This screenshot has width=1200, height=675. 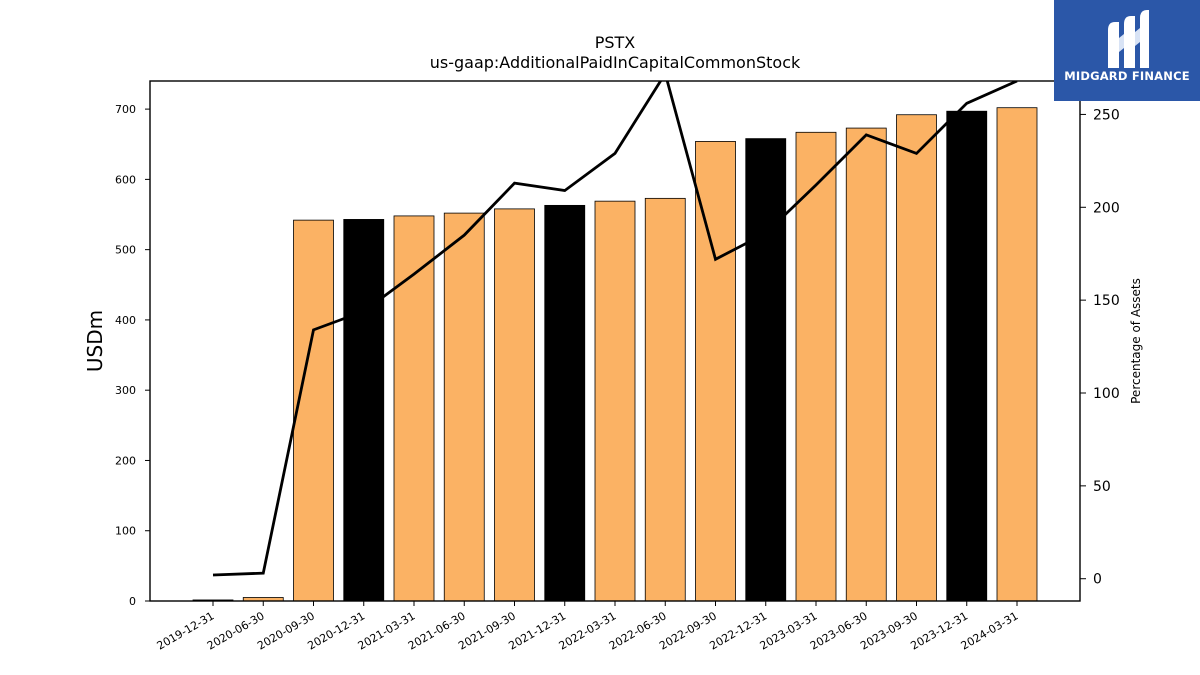 What do you see at coordinates (1127, 76) in the screenshot?
I see `logo-text: MIDGARD FINANCE` at bounding box center [1127, 76].